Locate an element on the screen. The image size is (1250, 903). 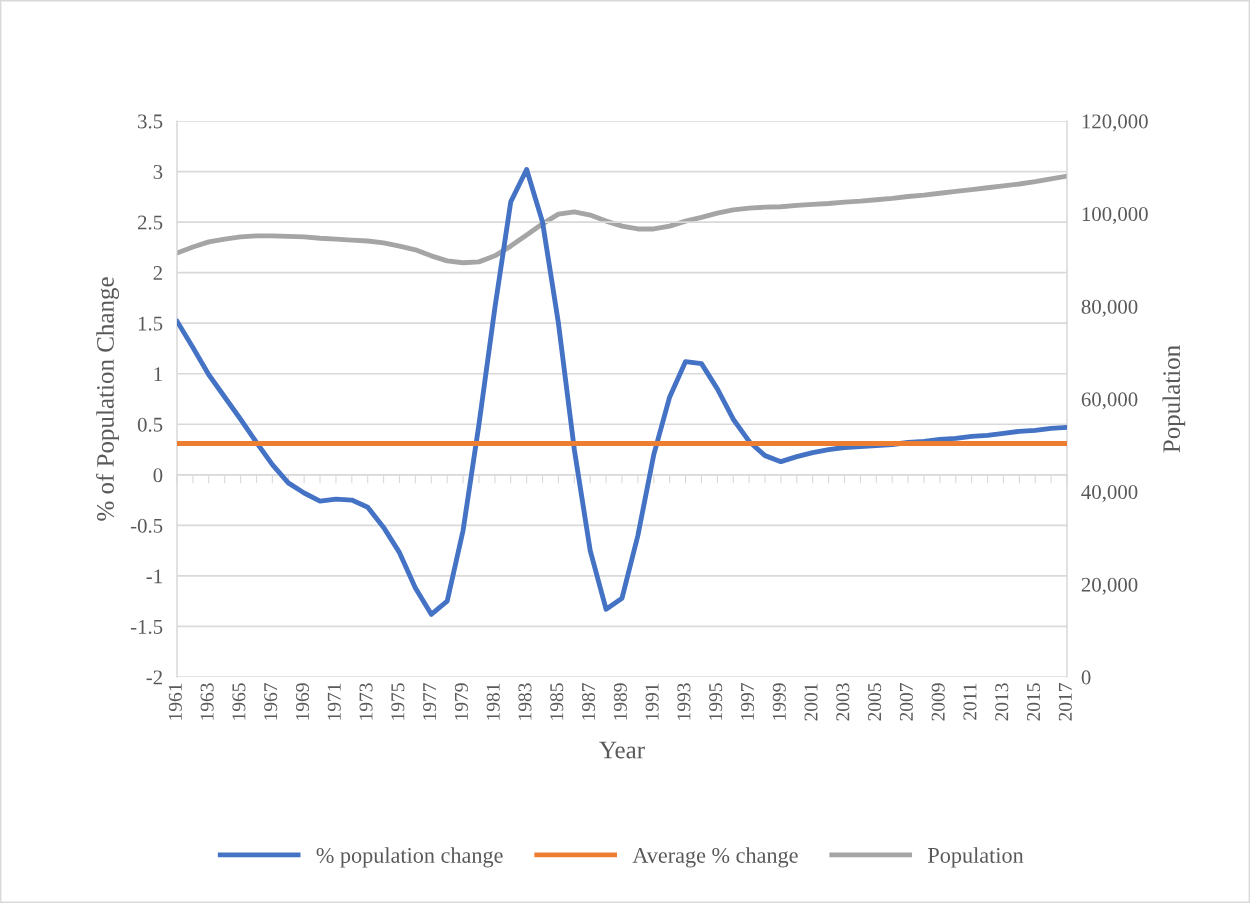
line-series is located at coordinates (622, 219).